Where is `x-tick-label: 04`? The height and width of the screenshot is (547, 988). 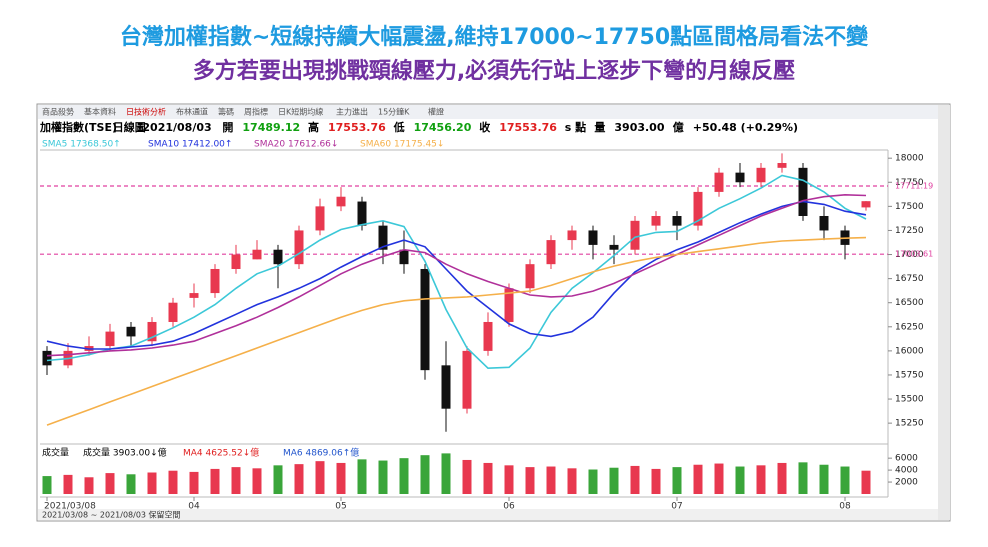 x-tick-label: 04 is located at coordinates (194, 507).